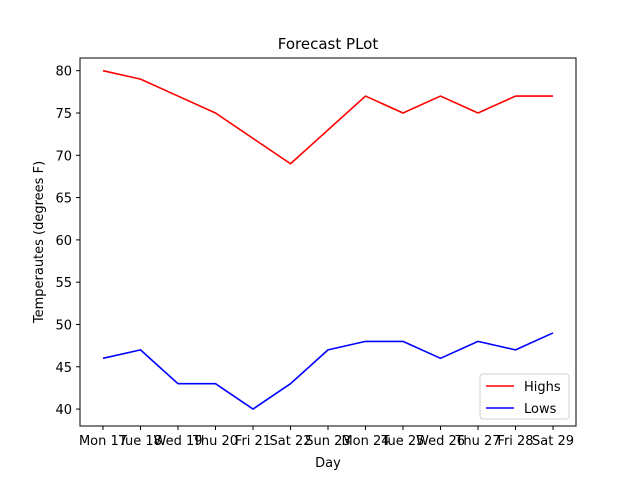  I want to click on y-tick-label: 45, so click(63, 368).